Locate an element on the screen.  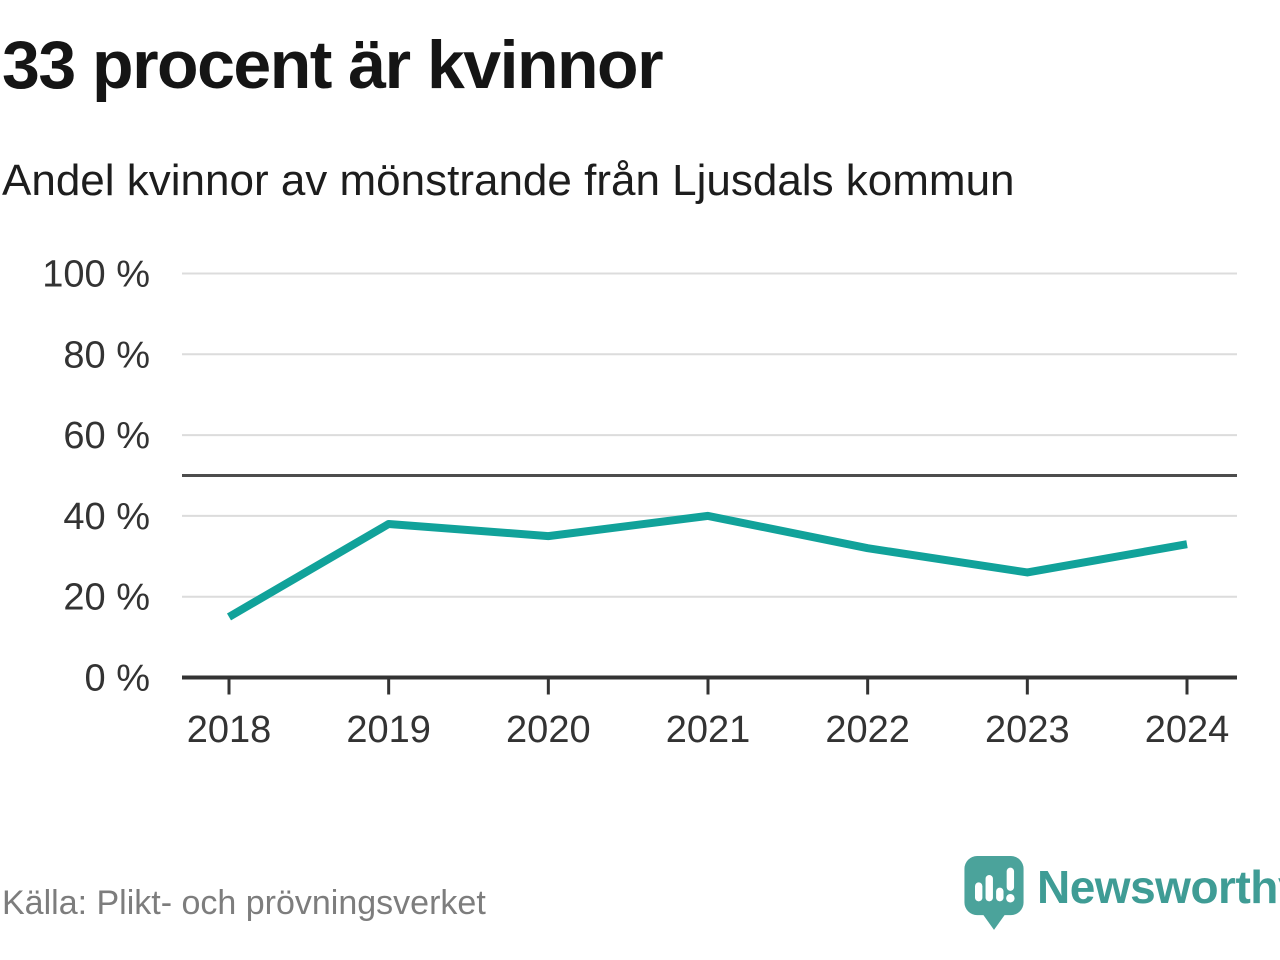
svg-text: 40 % is located at coordinates (106, 517).